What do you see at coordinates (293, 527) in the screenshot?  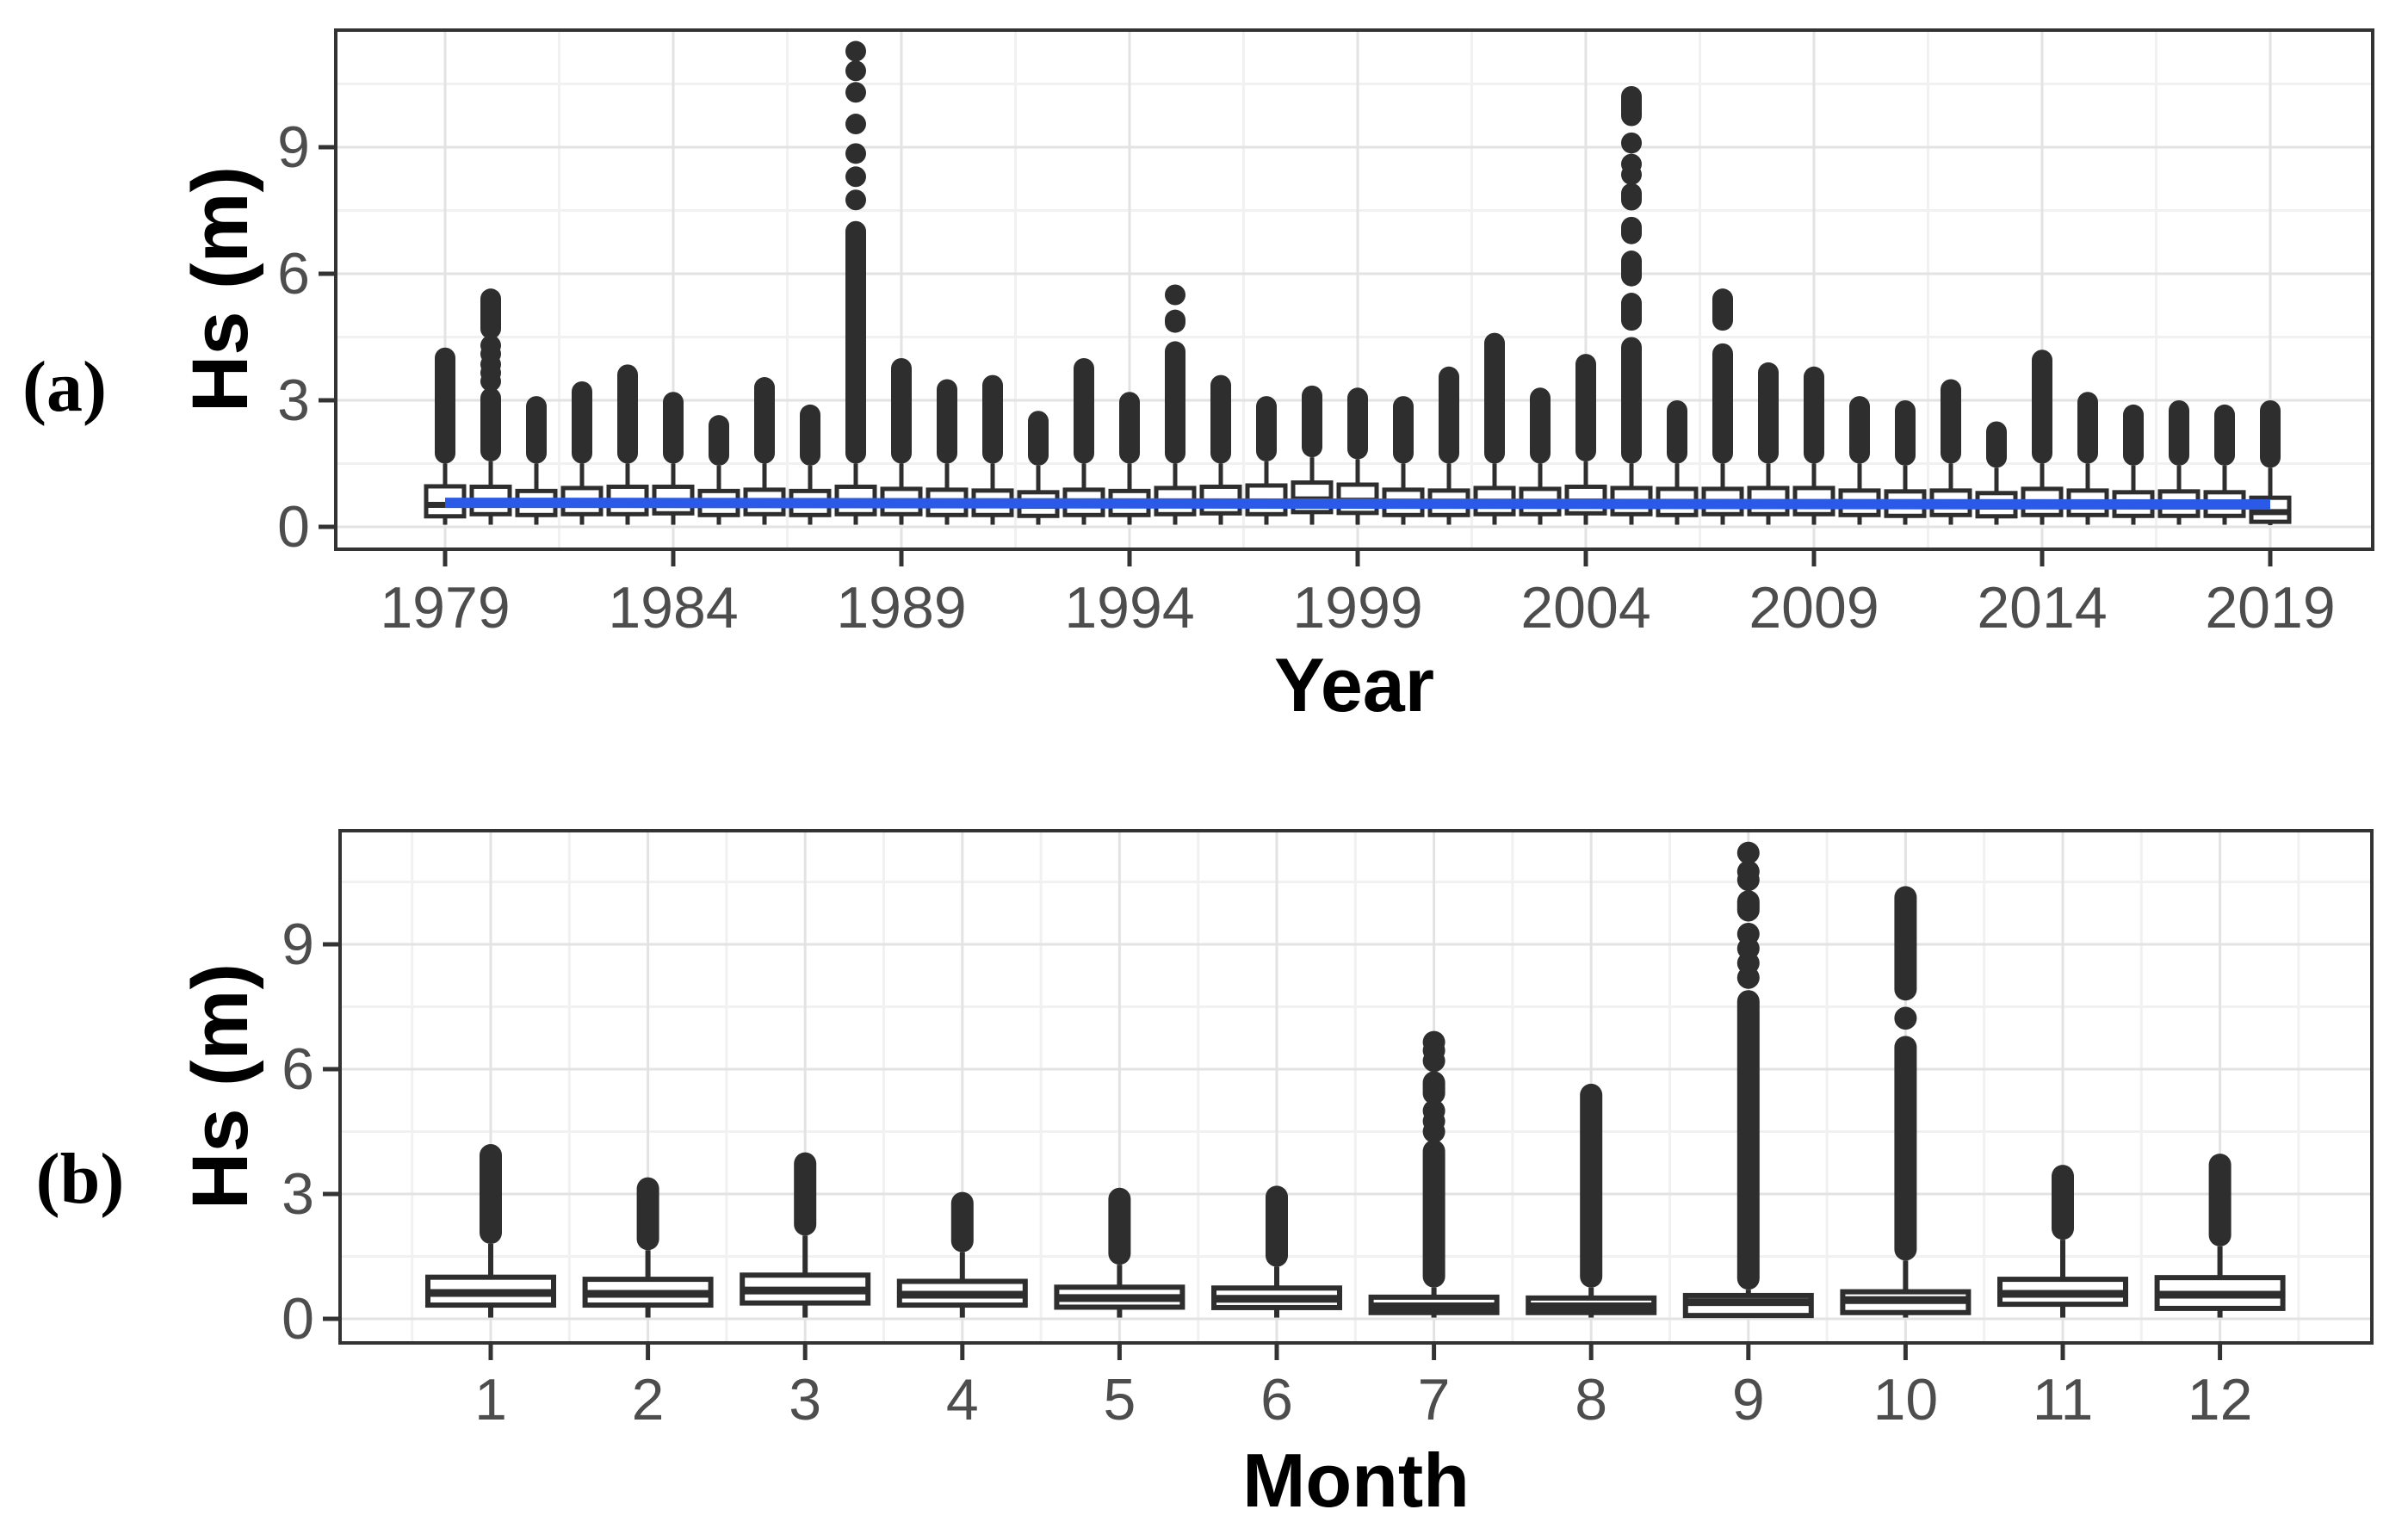 I see `y-tick-(a)-0: 0` at bounding box center [293, 527].